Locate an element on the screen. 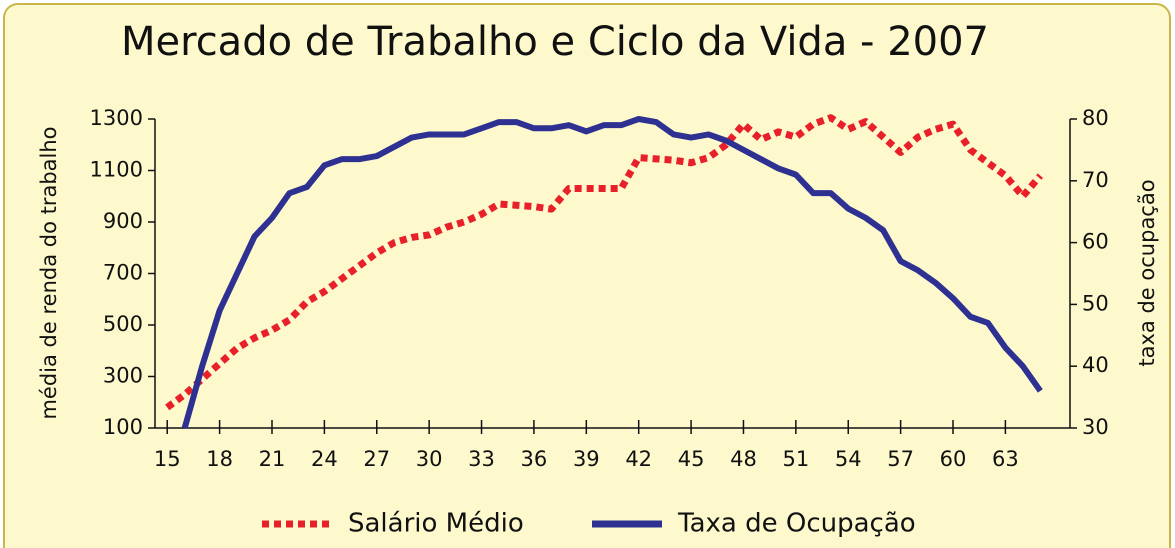 The width and height of the screenshot is (1175, 548). y2-tick-label: 80 is located at coordinates (1095, 118).